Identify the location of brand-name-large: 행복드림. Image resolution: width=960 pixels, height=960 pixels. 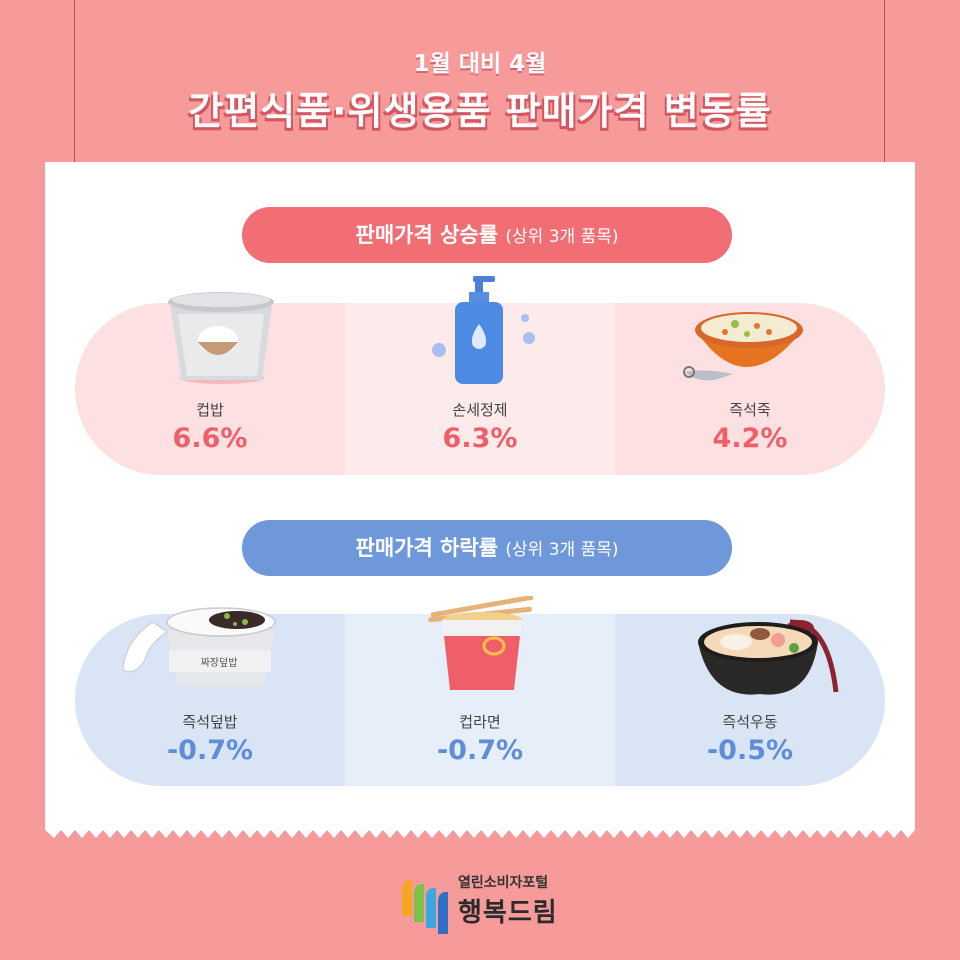
(508, 913).